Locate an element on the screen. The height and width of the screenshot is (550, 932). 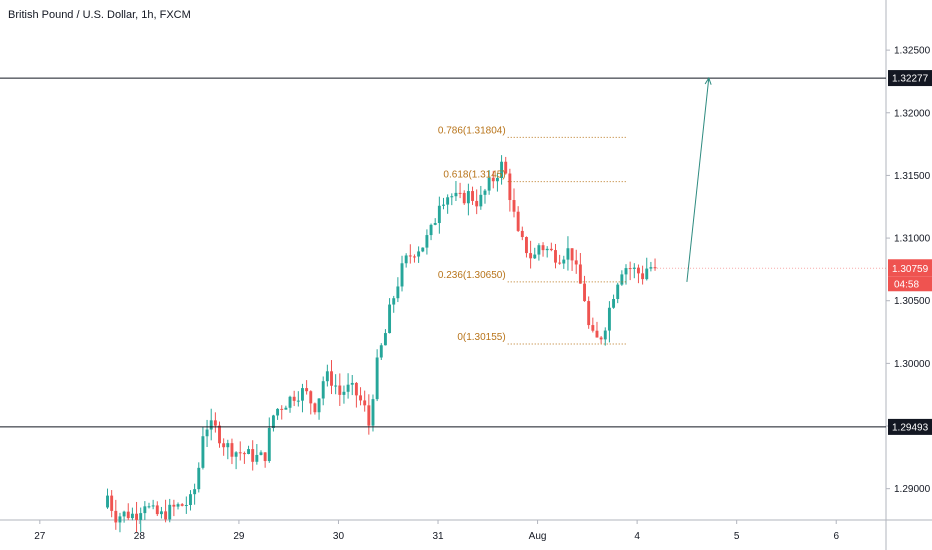
fib-level-label: 0.236(1.30650) is located at coordinates (472, 275).